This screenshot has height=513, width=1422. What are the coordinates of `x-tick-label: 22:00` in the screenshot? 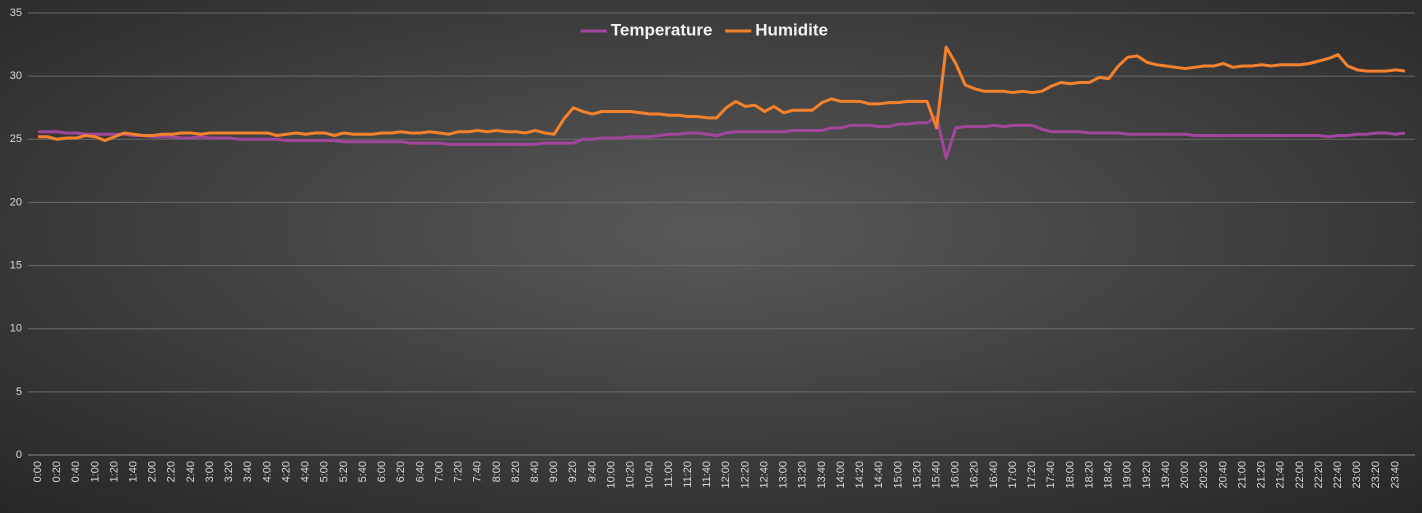 It's located at (1300, 475).